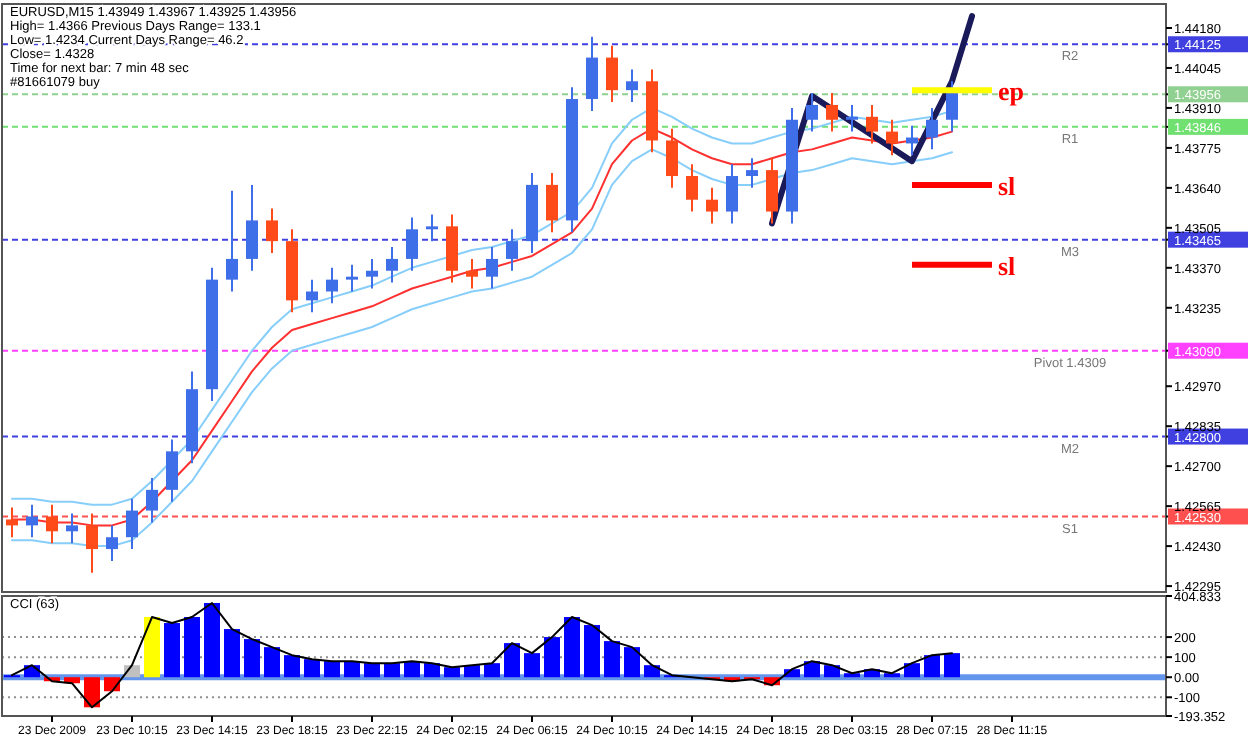 This screenshot has width=1250, height=738. What do you see at coordinates (1011, 91) in the screenshot?
I see `ref-line-label: ep` at bounding box center [1011, 91].